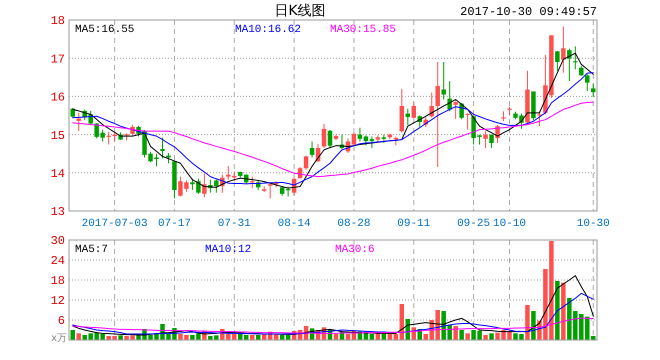 The width and height of the screenshot is (660, 360). Describe the element at coordinates (593, 224) in the screenshot. I see `x-tick-label: 10-30` at that location.